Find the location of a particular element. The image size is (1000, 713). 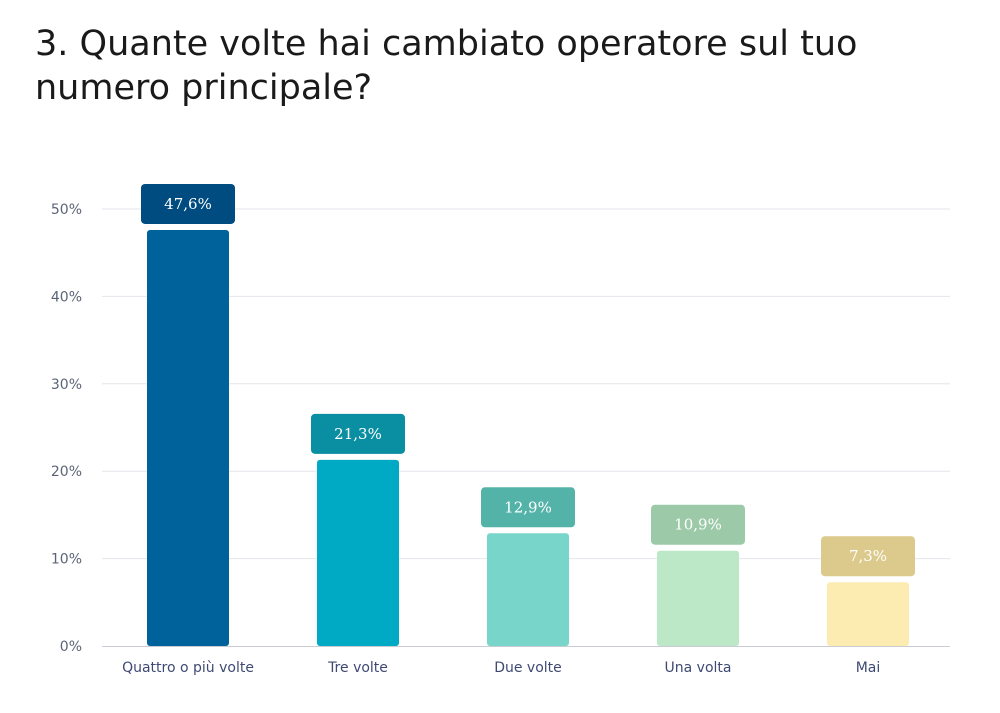

bar-group: 7,3% is located at coordinates (868, 591).